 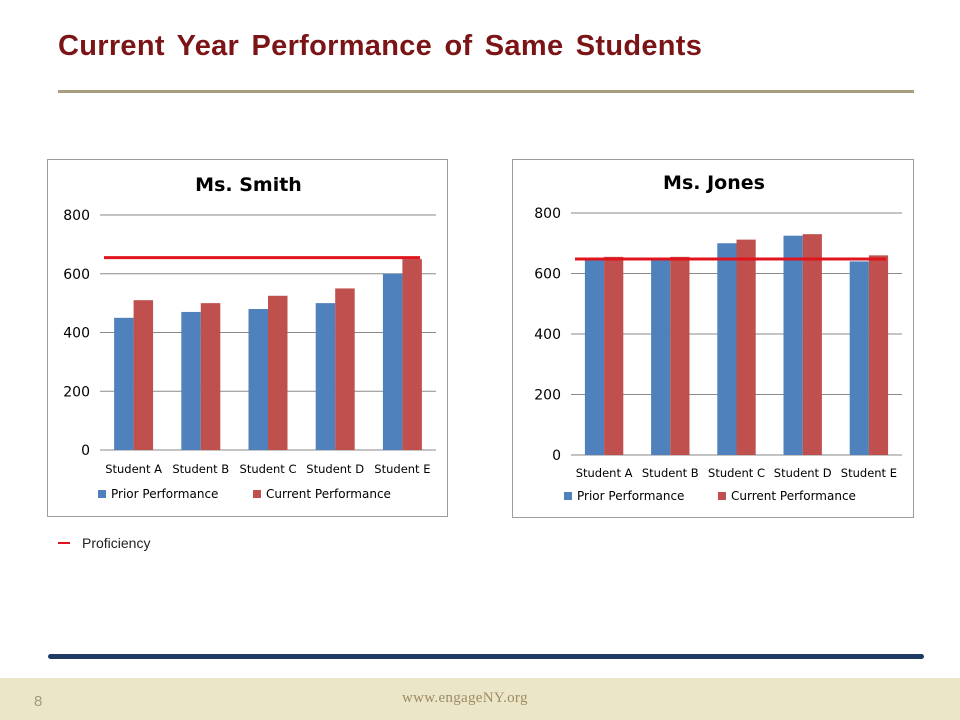 What do you see at coordinates (64, 543) in the screenshot?
I see `proficiency-line-swatch` at bounding box center [64, 543].